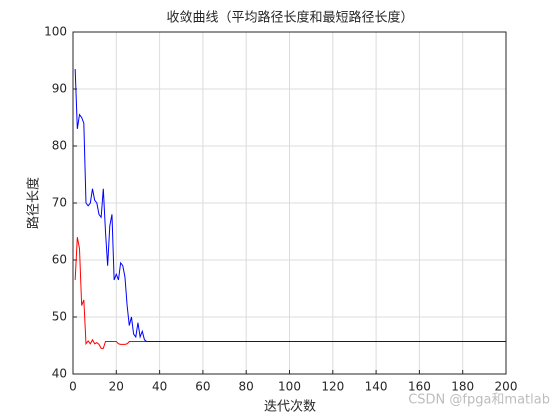 The height and width of the screenshot is (420, 560). What do you see at coordinates (59, 203) in the screenshot?
I see `y-tick-label: 70` at bounding box center [59, 203].